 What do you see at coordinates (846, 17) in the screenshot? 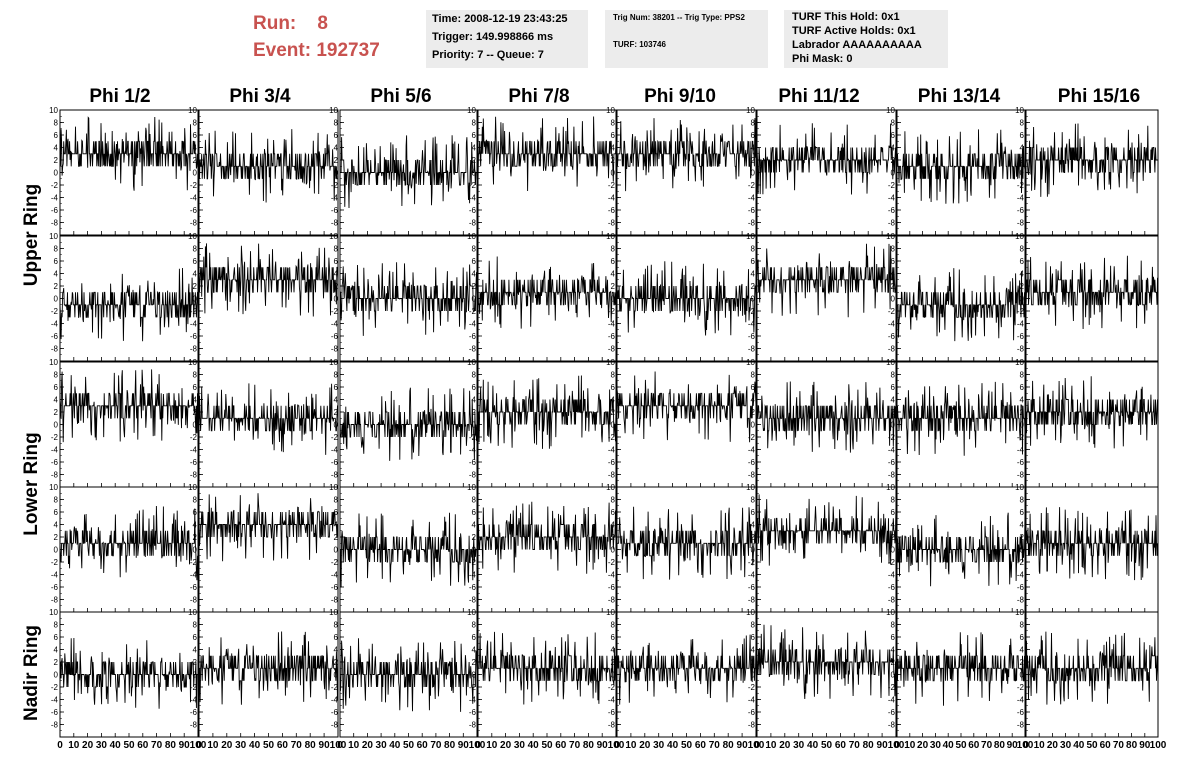
I see `turf-this-hold-text: TURF This Hold: 0x1` at bounding box center [846, 17].